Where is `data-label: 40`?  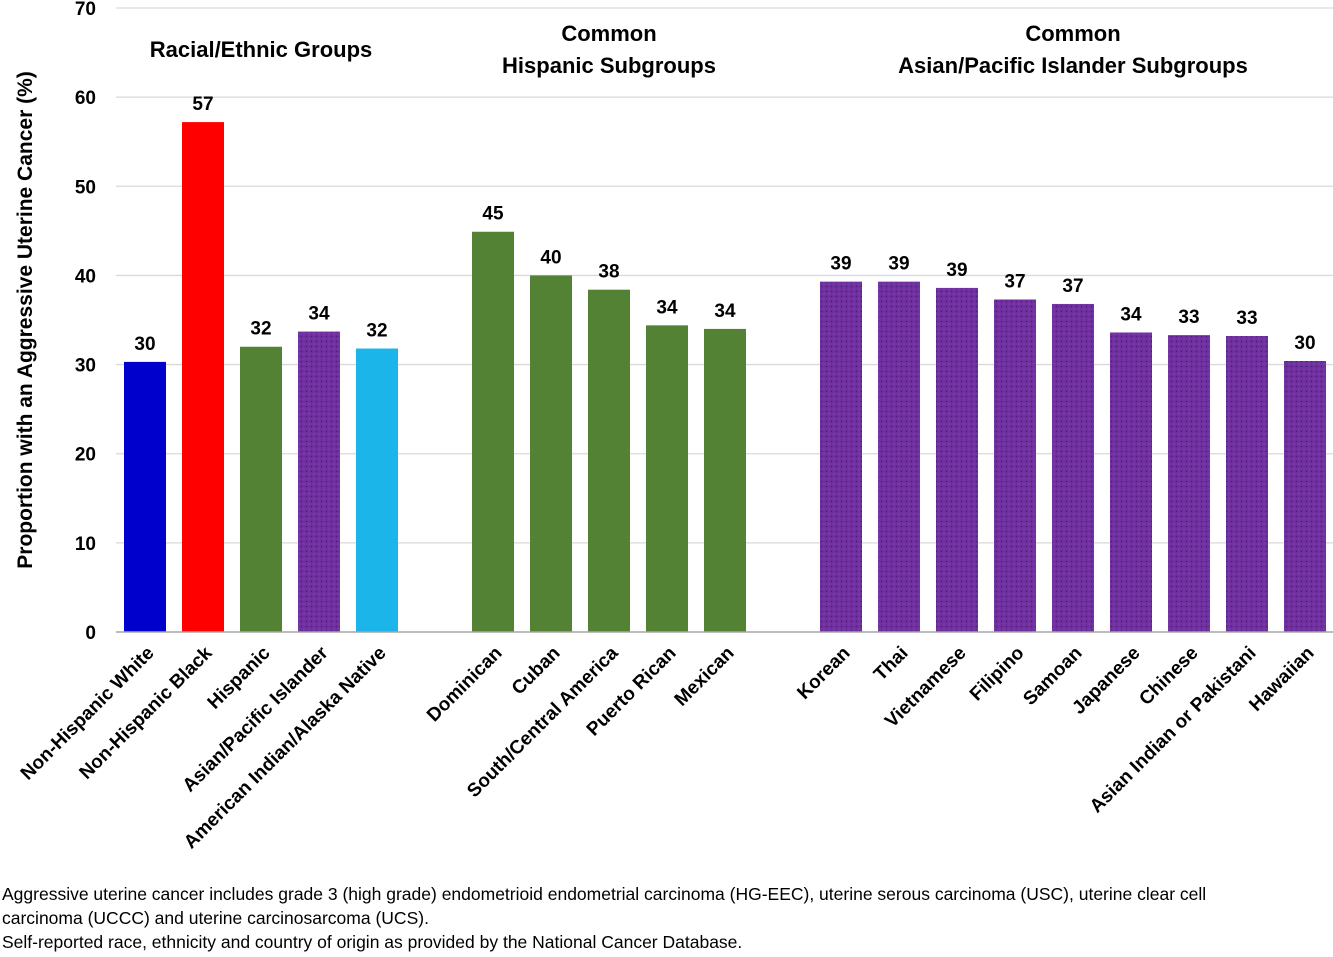 data-label: 40 is located at coordinates (550, 257).